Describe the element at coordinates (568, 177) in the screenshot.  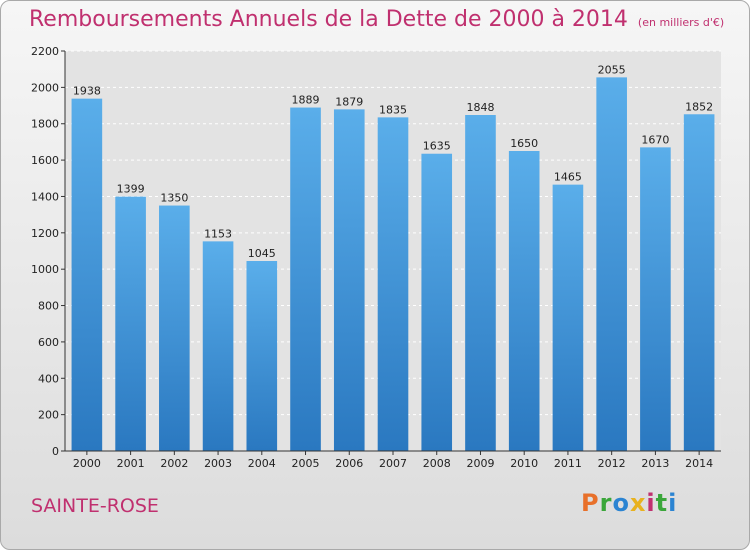
I see `value-label-2011: 1465` at that location.